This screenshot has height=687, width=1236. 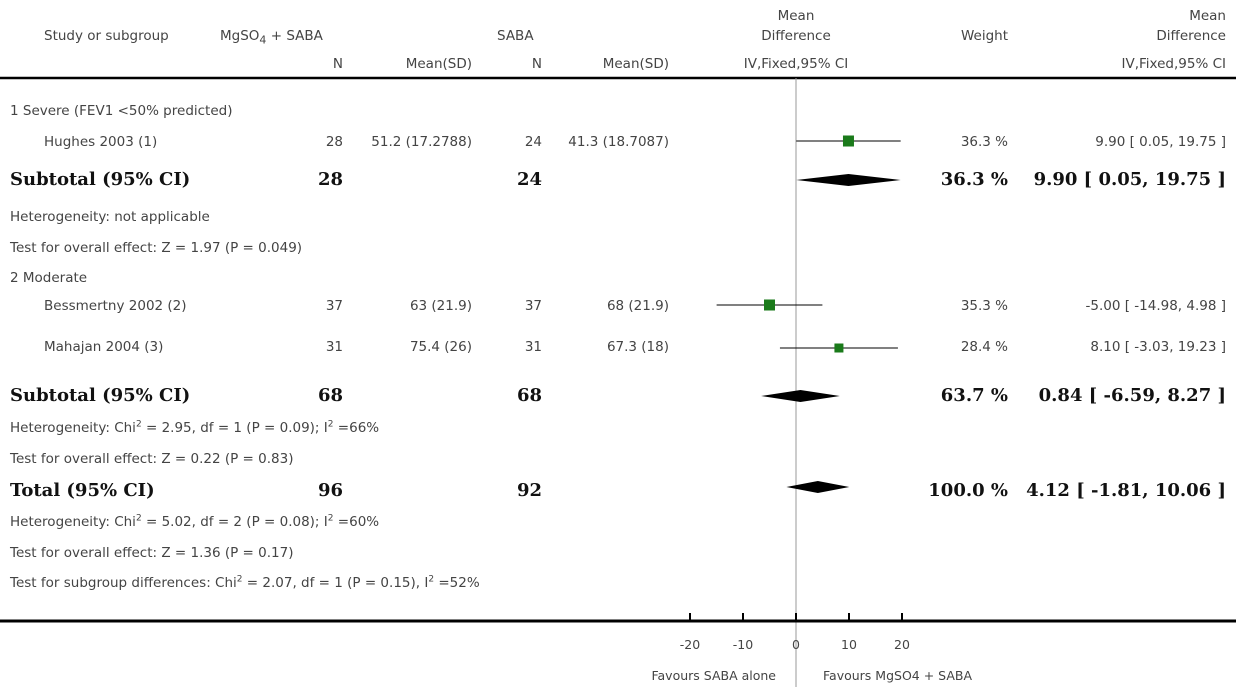 I want to click on header-group1-sub: 4, so click(x=263, y=40).